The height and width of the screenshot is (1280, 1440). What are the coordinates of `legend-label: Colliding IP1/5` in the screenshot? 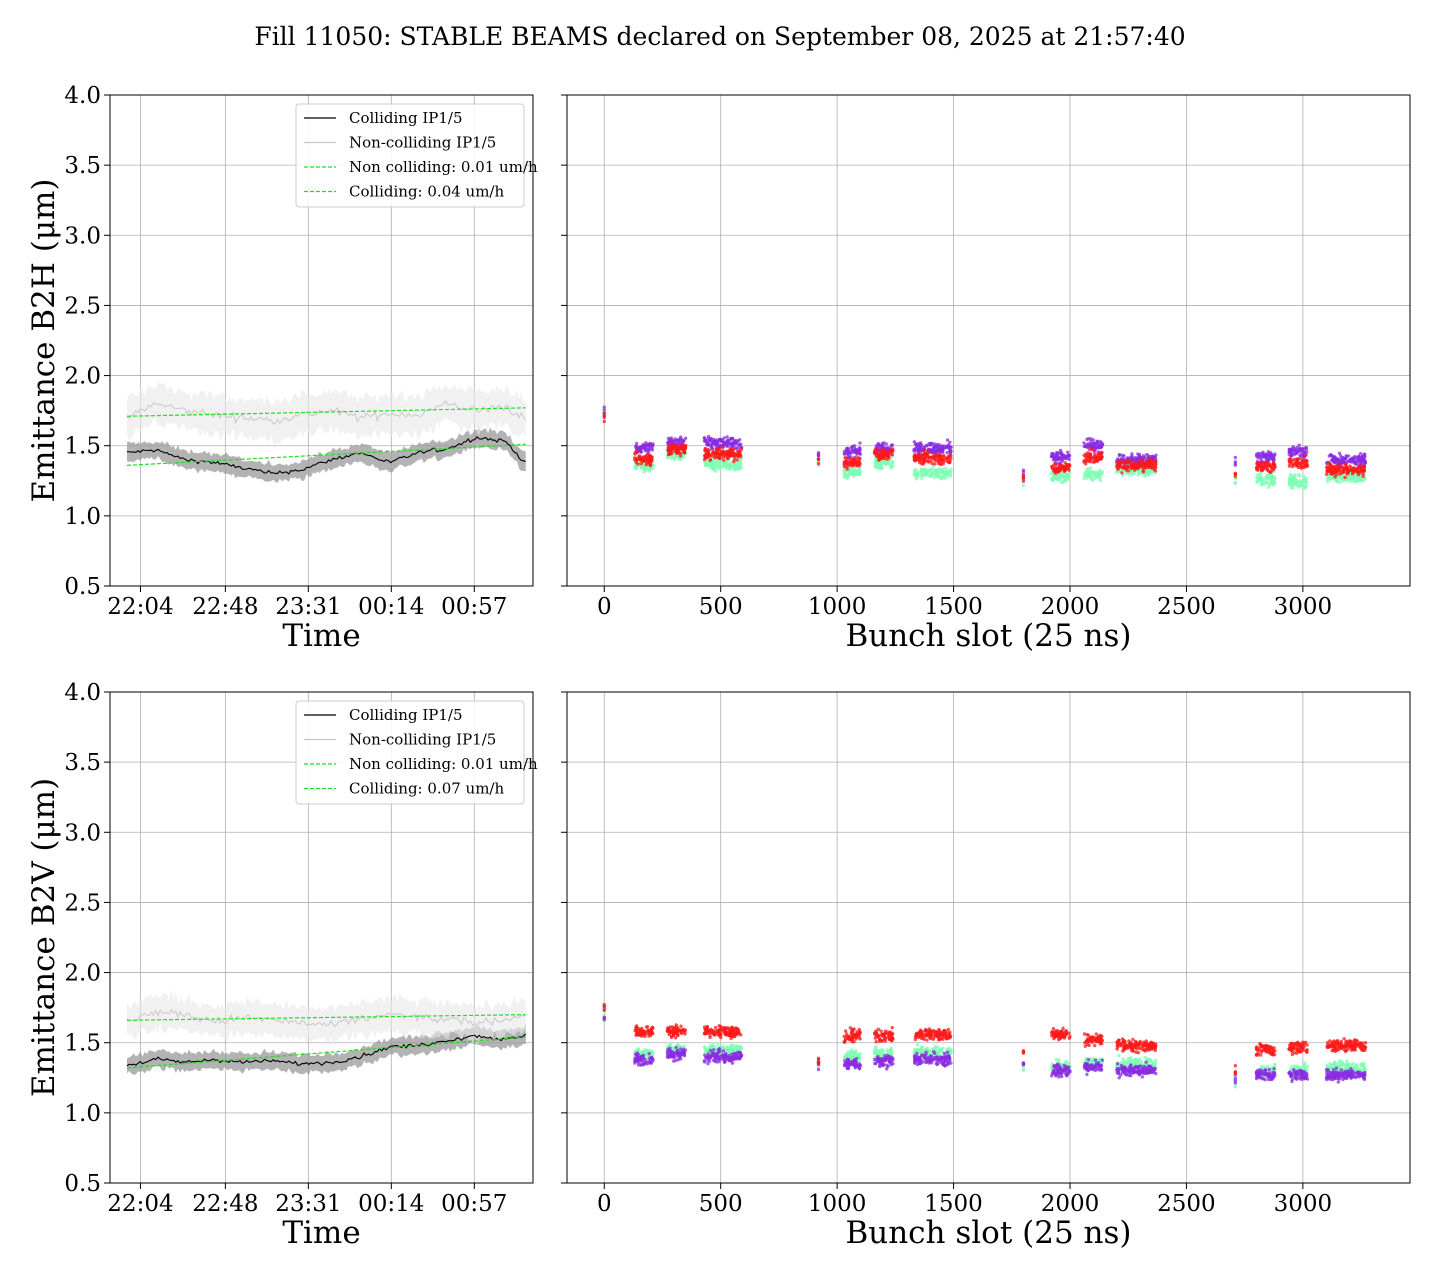 It's located at (406, 118).